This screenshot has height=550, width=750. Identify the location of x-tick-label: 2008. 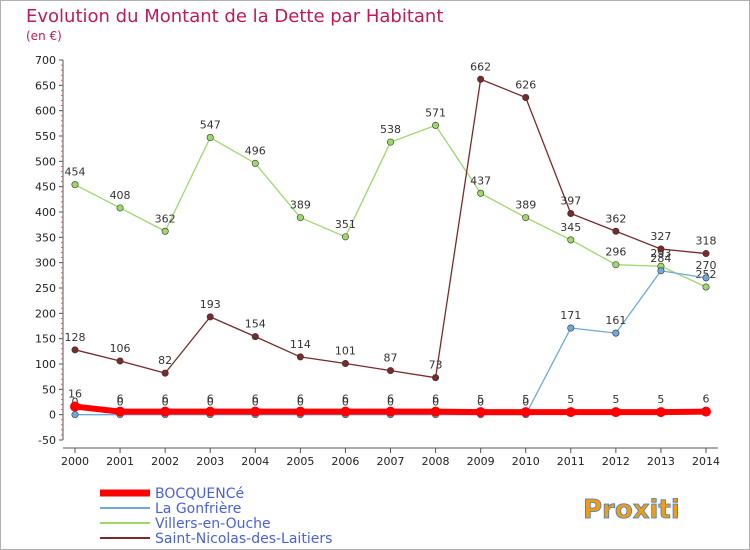
(436, 461).